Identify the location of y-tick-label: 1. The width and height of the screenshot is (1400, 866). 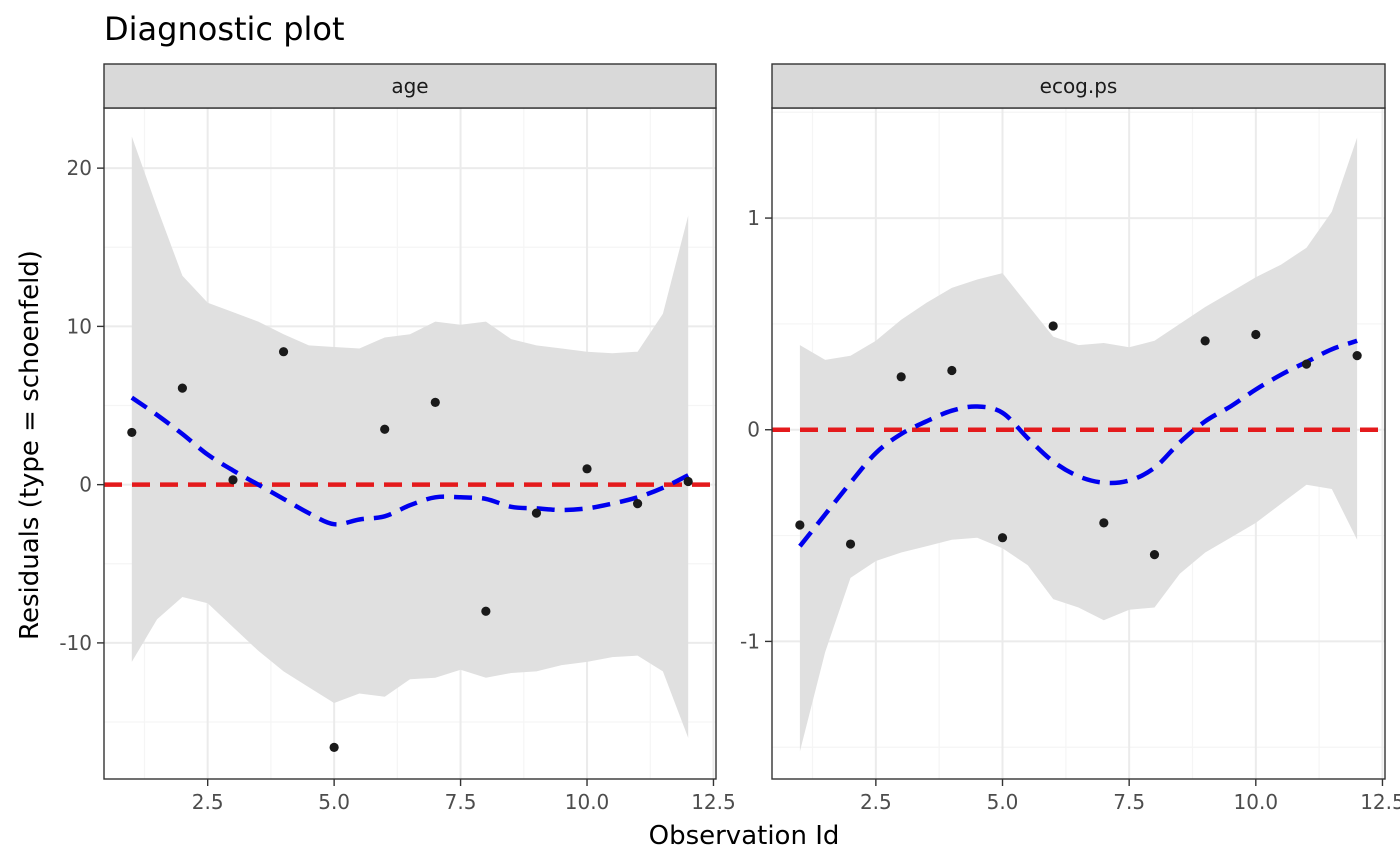
(753, 218).